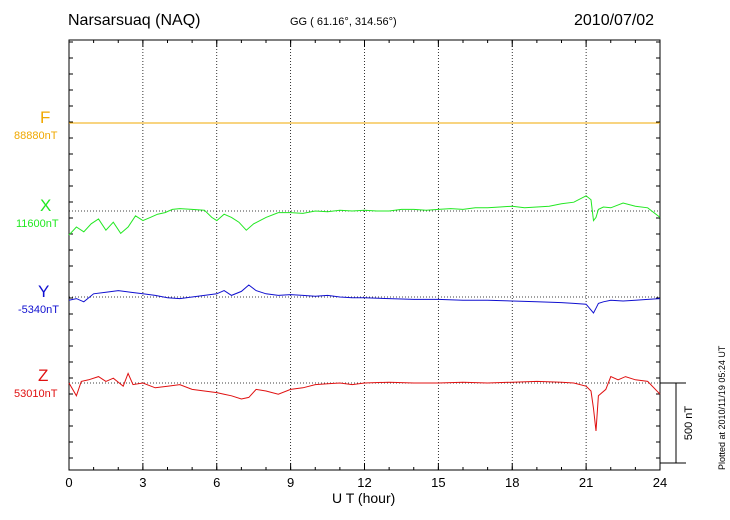  Describe the element at coordinates (438, 482) in the screenshot. I see `x-tick-label: 15` at that location.